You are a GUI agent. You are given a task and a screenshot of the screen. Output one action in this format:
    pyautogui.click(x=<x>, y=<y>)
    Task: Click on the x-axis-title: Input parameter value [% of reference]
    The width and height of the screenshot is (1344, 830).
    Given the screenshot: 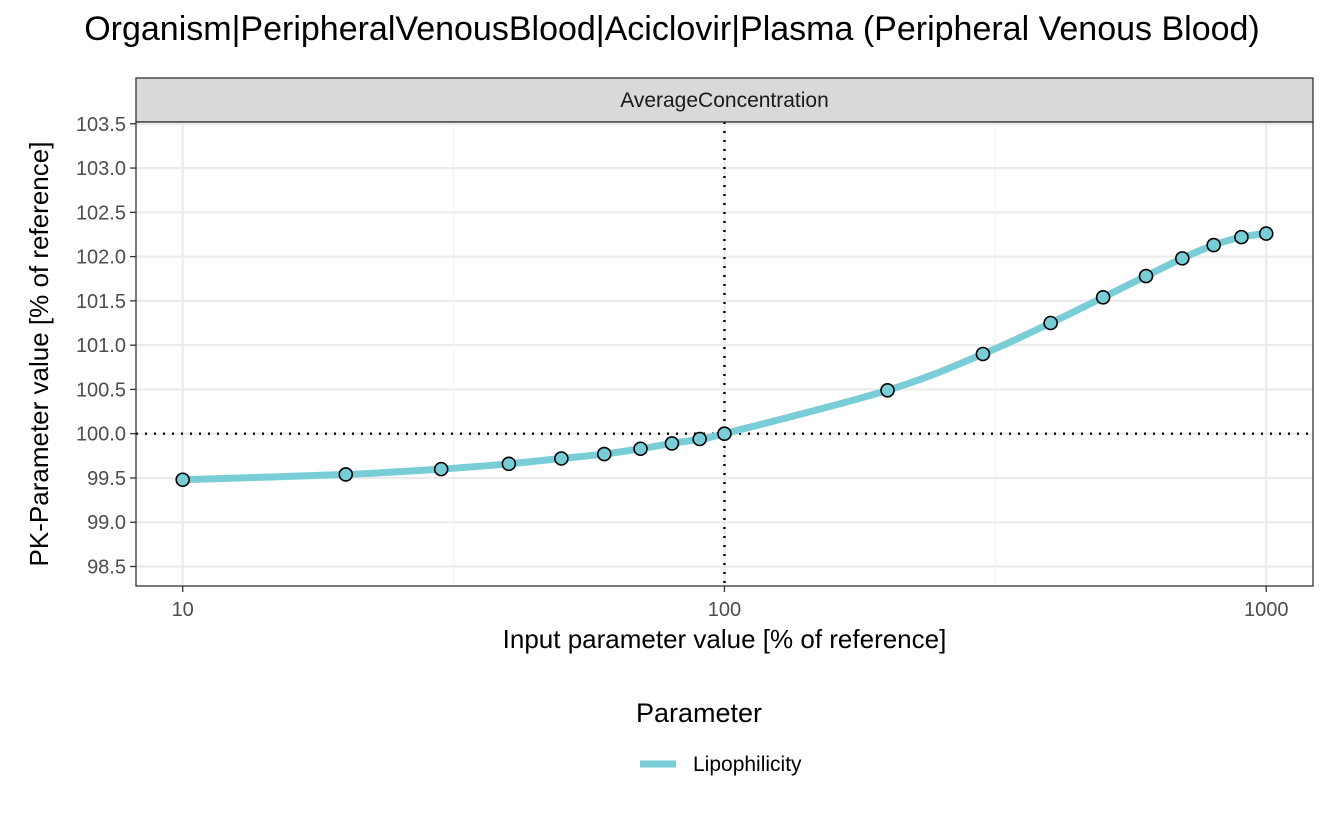 What is the action you would take?
    pyautogui.click(x=725, y=639)
    